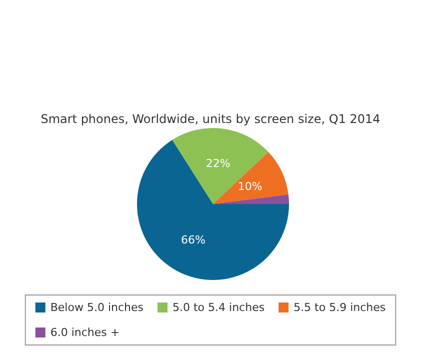 This screenshot has width=421, height=359. I want to click on legend-label: 5.5 to 5.9 inches, so click(340, 307).